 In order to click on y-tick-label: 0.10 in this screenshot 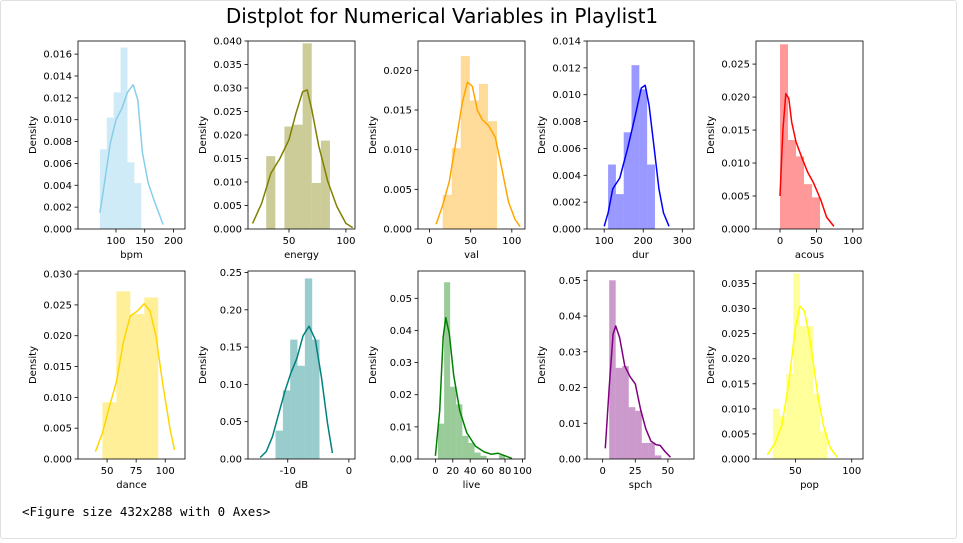, I will do `click(231, 385)`.